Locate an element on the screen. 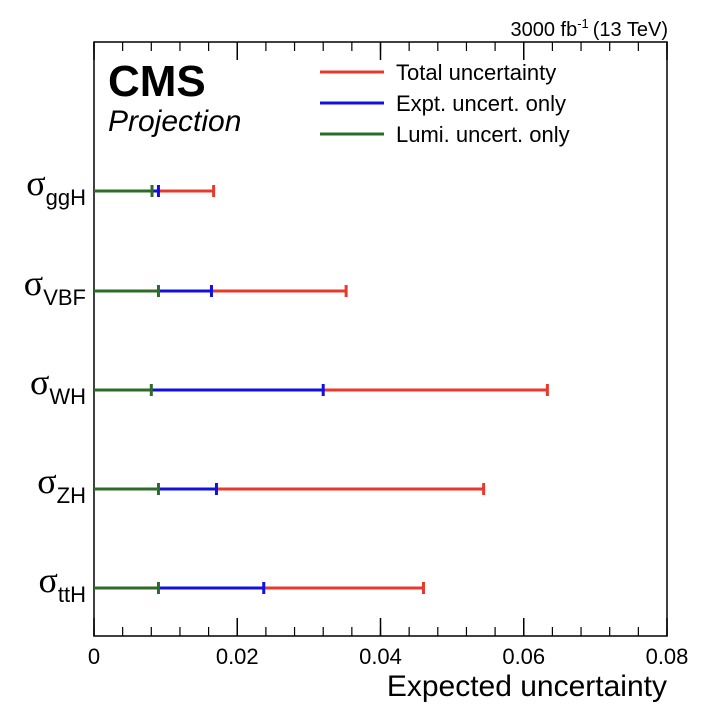 The height and width of the screenshot is (724, 710). x-tick-label: 0 is located at coordinates (94, 656).